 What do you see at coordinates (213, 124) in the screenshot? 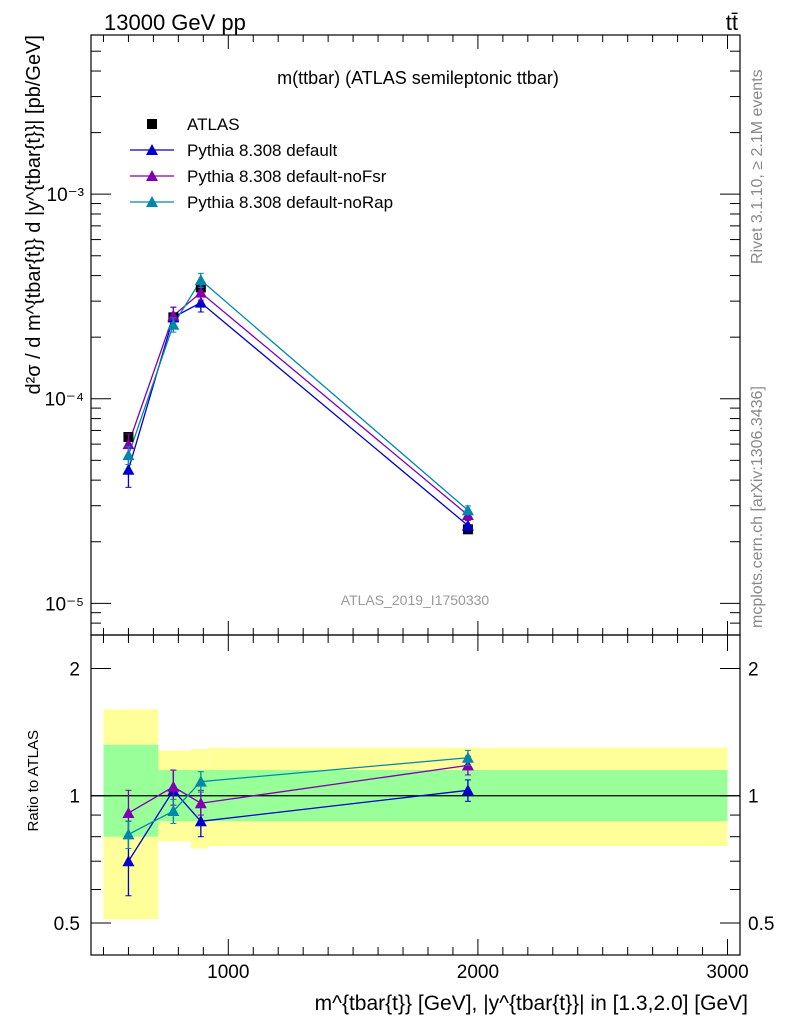
I see `legend-label: ATLAS` at bounding box center [213, 124].